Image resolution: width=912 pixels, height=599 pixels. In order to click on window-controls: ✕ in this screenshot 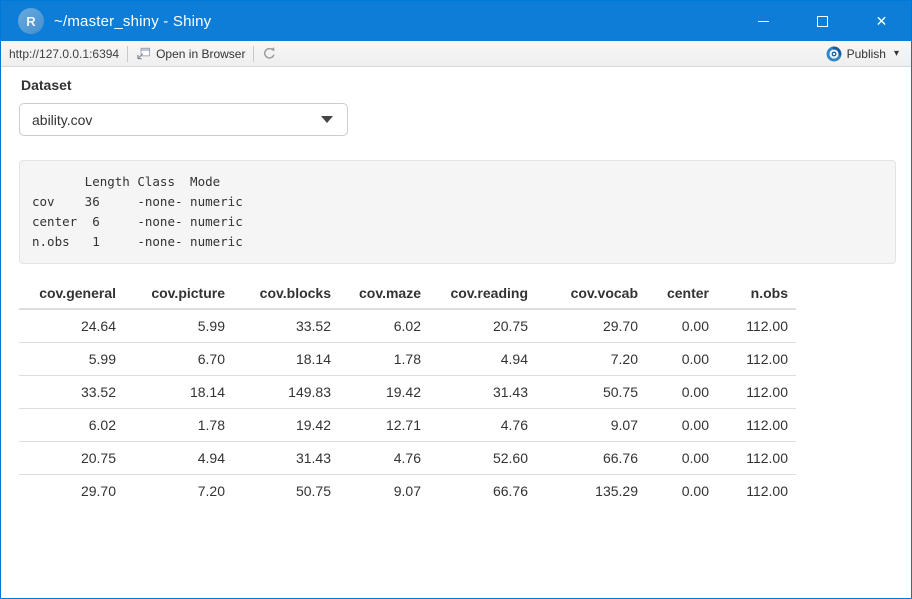, I will do `click(822, 21)`.